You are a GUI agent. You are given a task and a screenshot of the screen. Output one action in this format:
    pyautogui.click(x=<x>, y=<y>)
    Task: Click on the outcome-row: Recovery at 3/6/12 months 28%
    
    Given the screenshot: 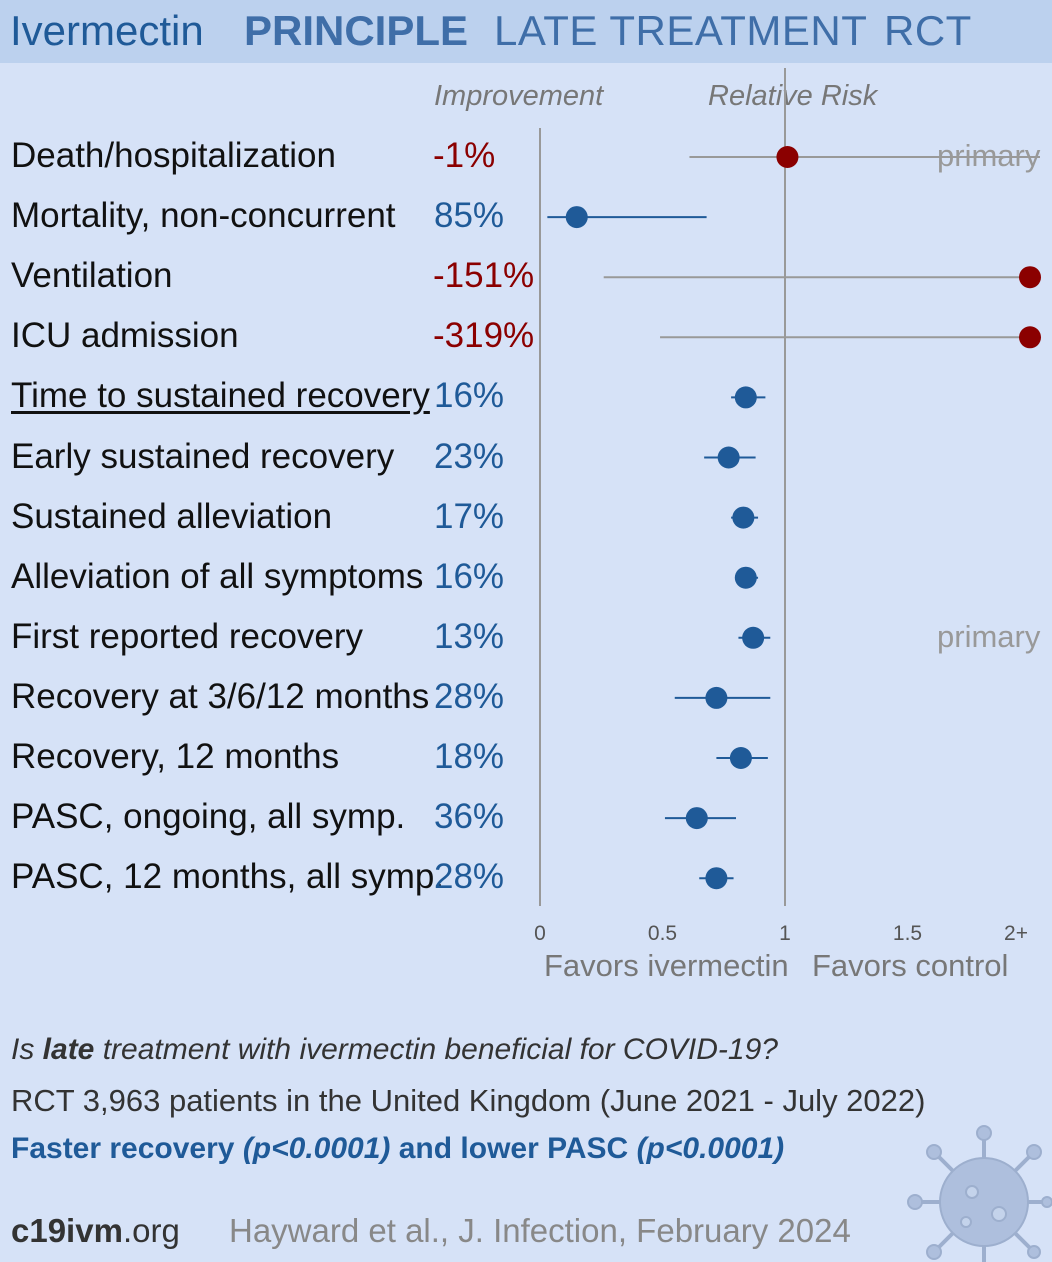 What is the action you would take?
    pyautogui.click(x=526, y=697)
    